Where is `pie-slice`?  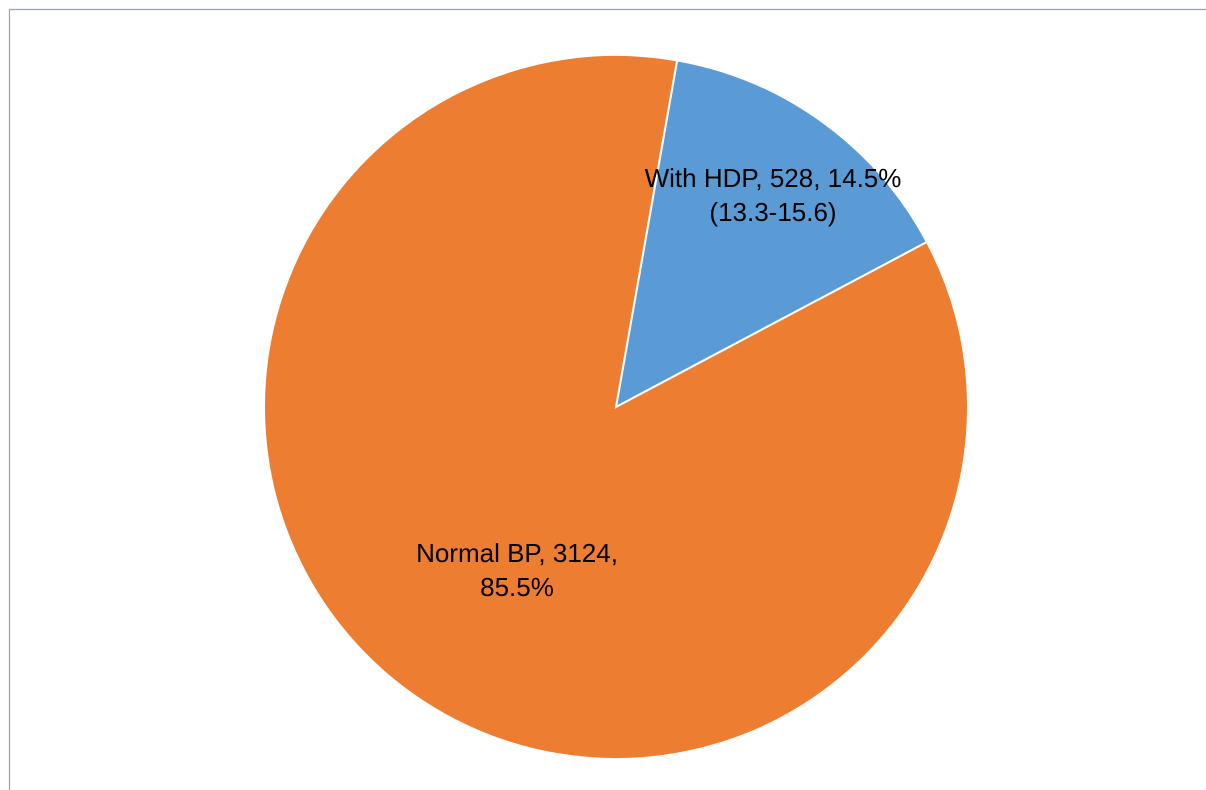 pie-slice is located at coordinates (771, 234).